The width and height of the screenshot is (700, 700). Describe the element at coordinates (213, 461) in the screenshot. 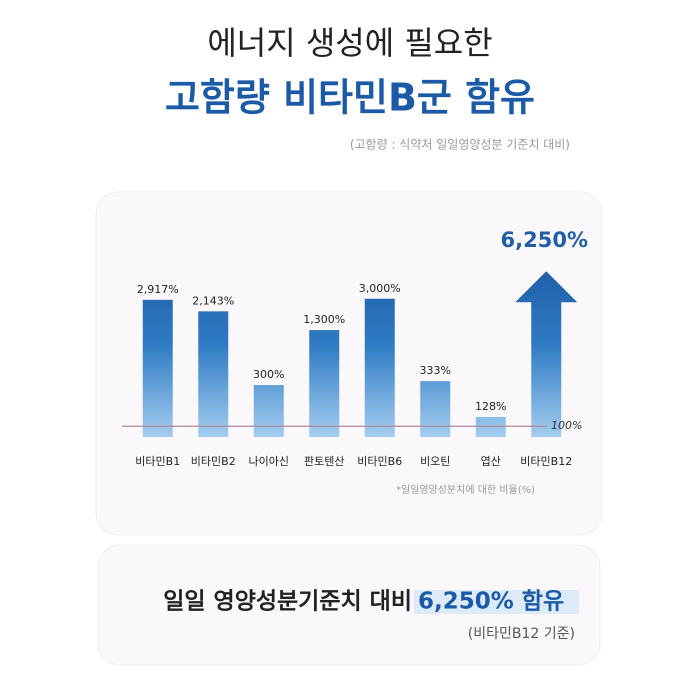

I see `x-tick-label: 비타민B2` at that location.